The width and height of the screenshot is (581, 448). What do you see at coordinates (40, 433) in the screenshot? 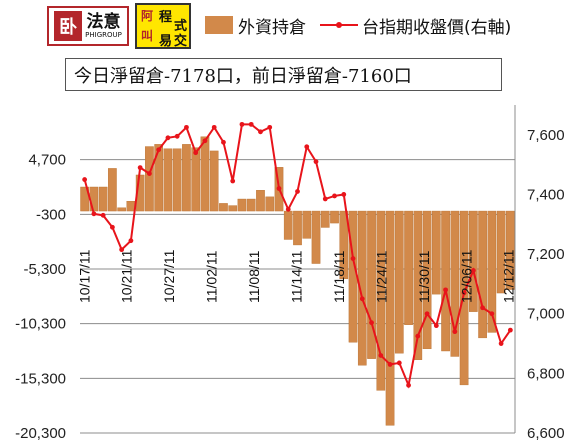
I see `left-axis-tick-label: -20,300` at bounding box center [40, 433].